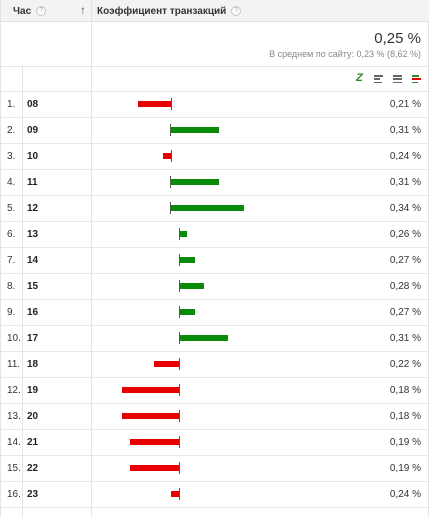  What do you see at coordinates (11, 182) in the screenshot?
I see `row-index: 4.` at bounding box center [11, 182].